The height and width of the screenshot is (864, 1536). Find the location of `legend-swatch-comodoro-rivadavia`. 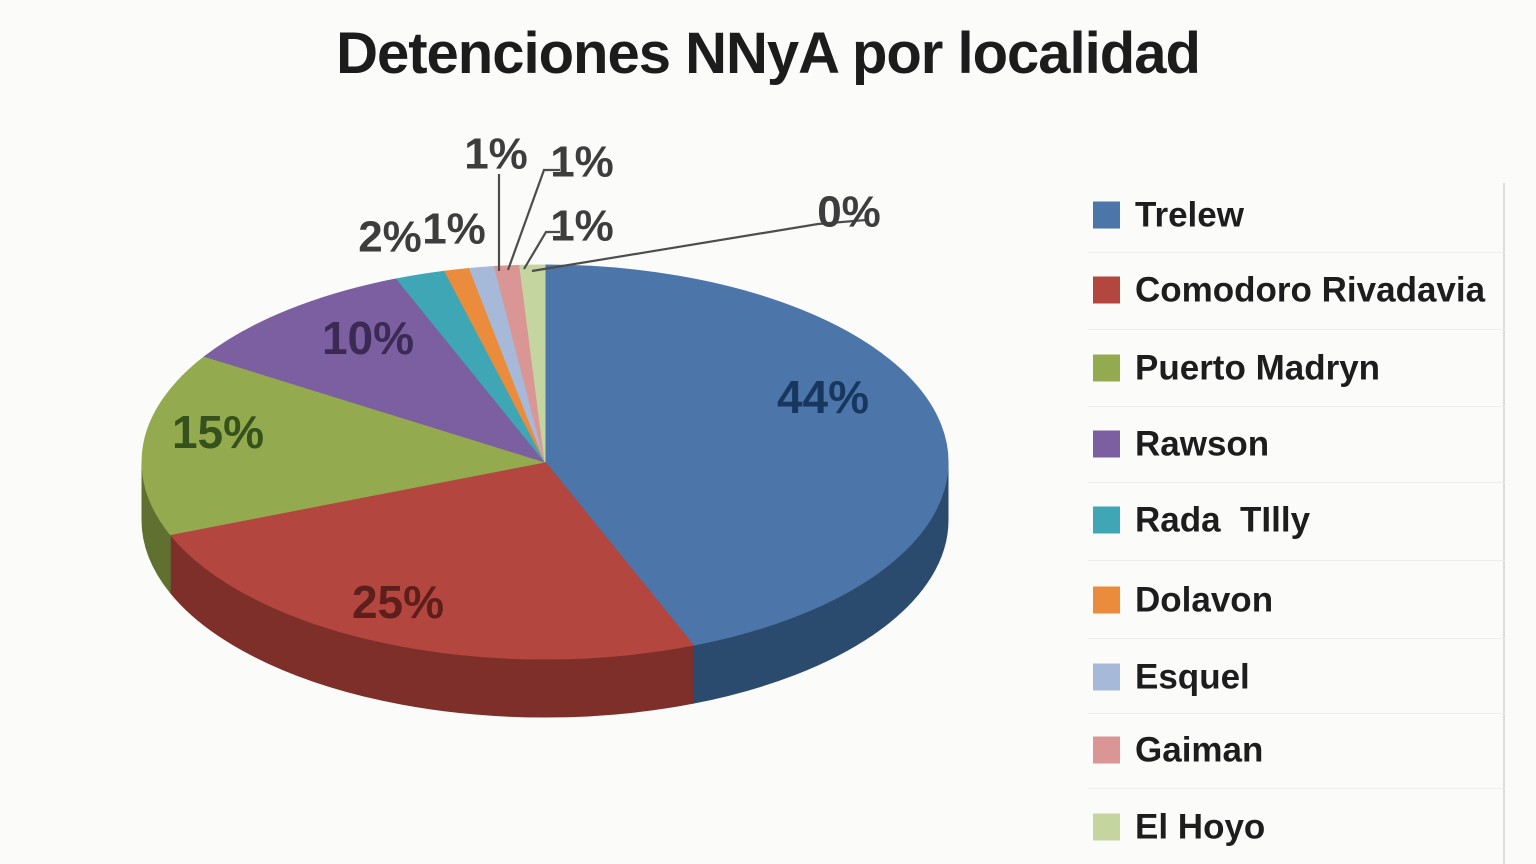

legend-swatch-comodoro-rivadavia is located at coordinates (1106, 290).